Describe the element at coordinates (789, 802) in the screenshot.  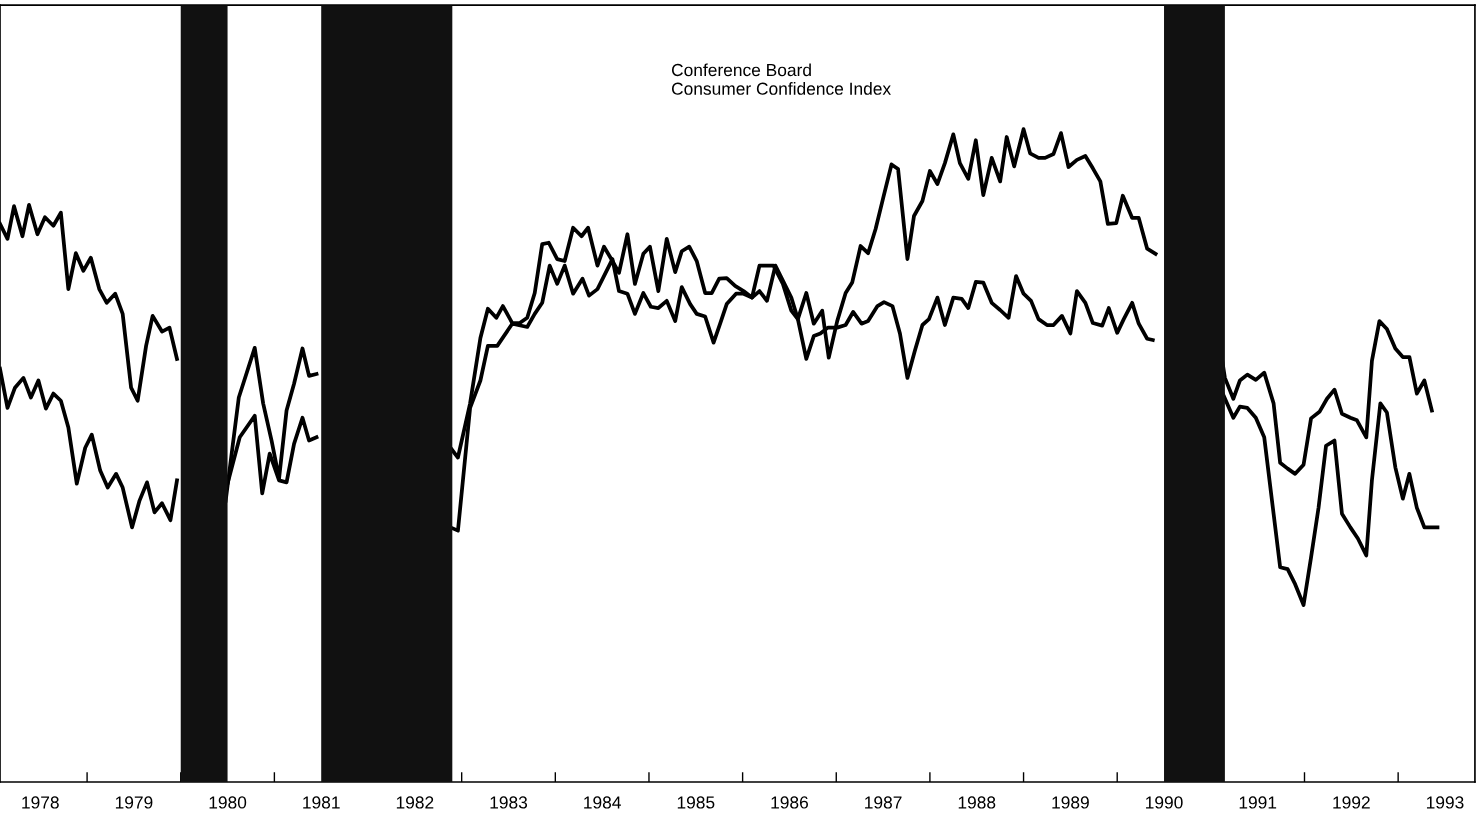
I see `x-tick-label: 1986` at that location.